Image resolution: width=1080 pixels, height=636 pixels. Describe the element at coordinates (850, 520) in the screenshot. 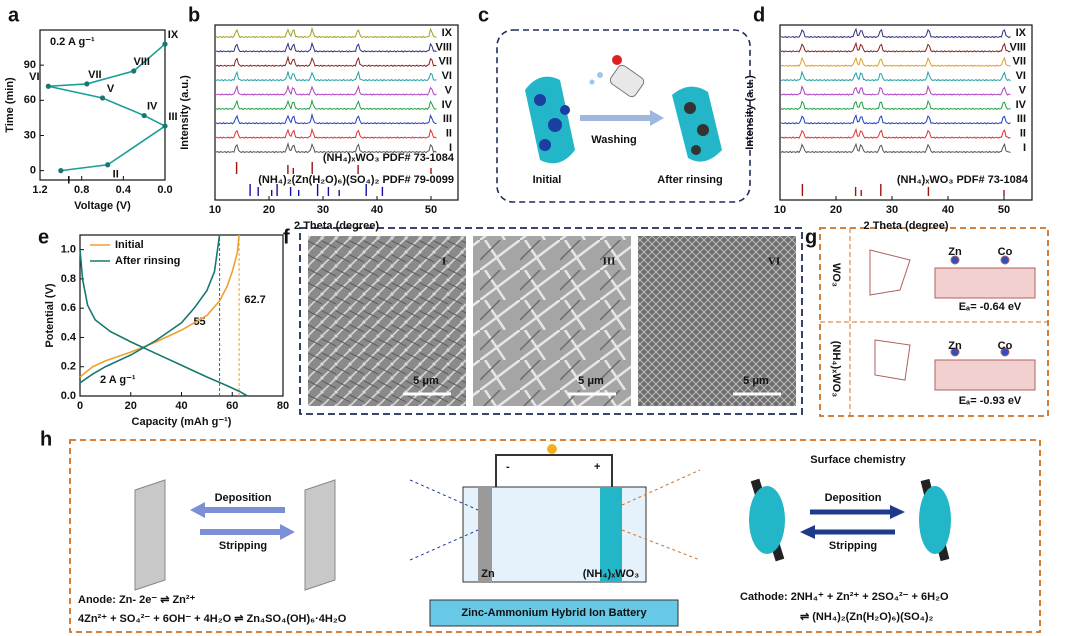

I see `h-cathode-diagram` at that location.